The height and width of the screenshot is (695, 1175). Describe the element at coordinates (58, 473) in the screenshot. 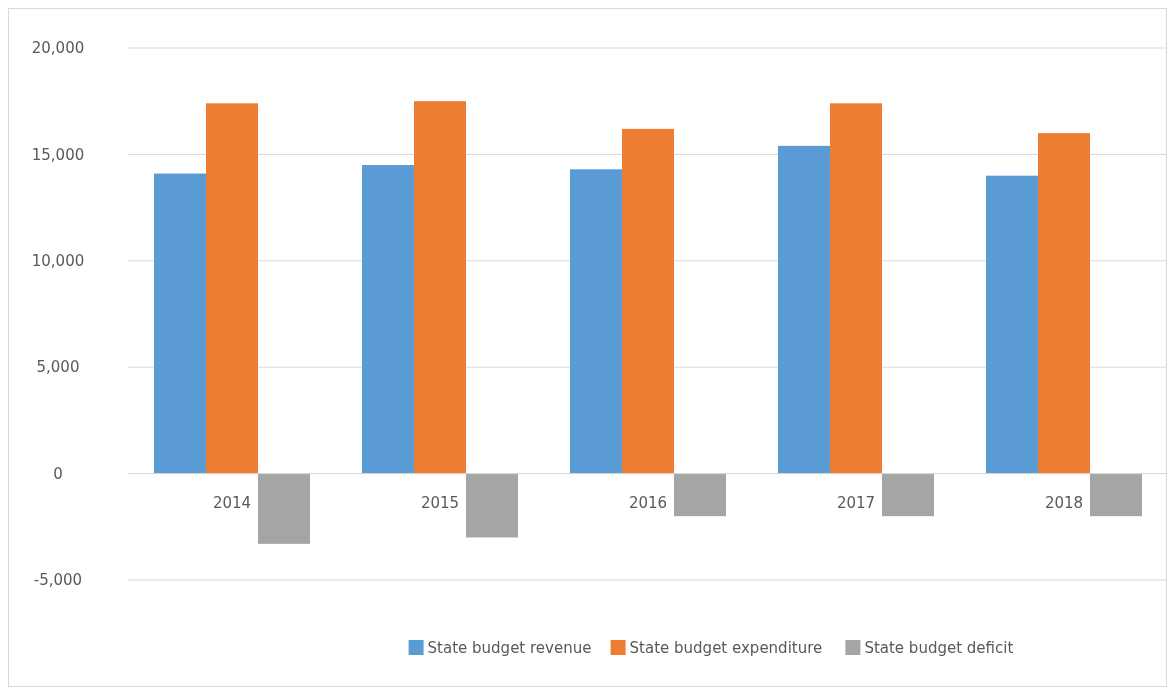

I see `y-tick-label: 0` at that location.